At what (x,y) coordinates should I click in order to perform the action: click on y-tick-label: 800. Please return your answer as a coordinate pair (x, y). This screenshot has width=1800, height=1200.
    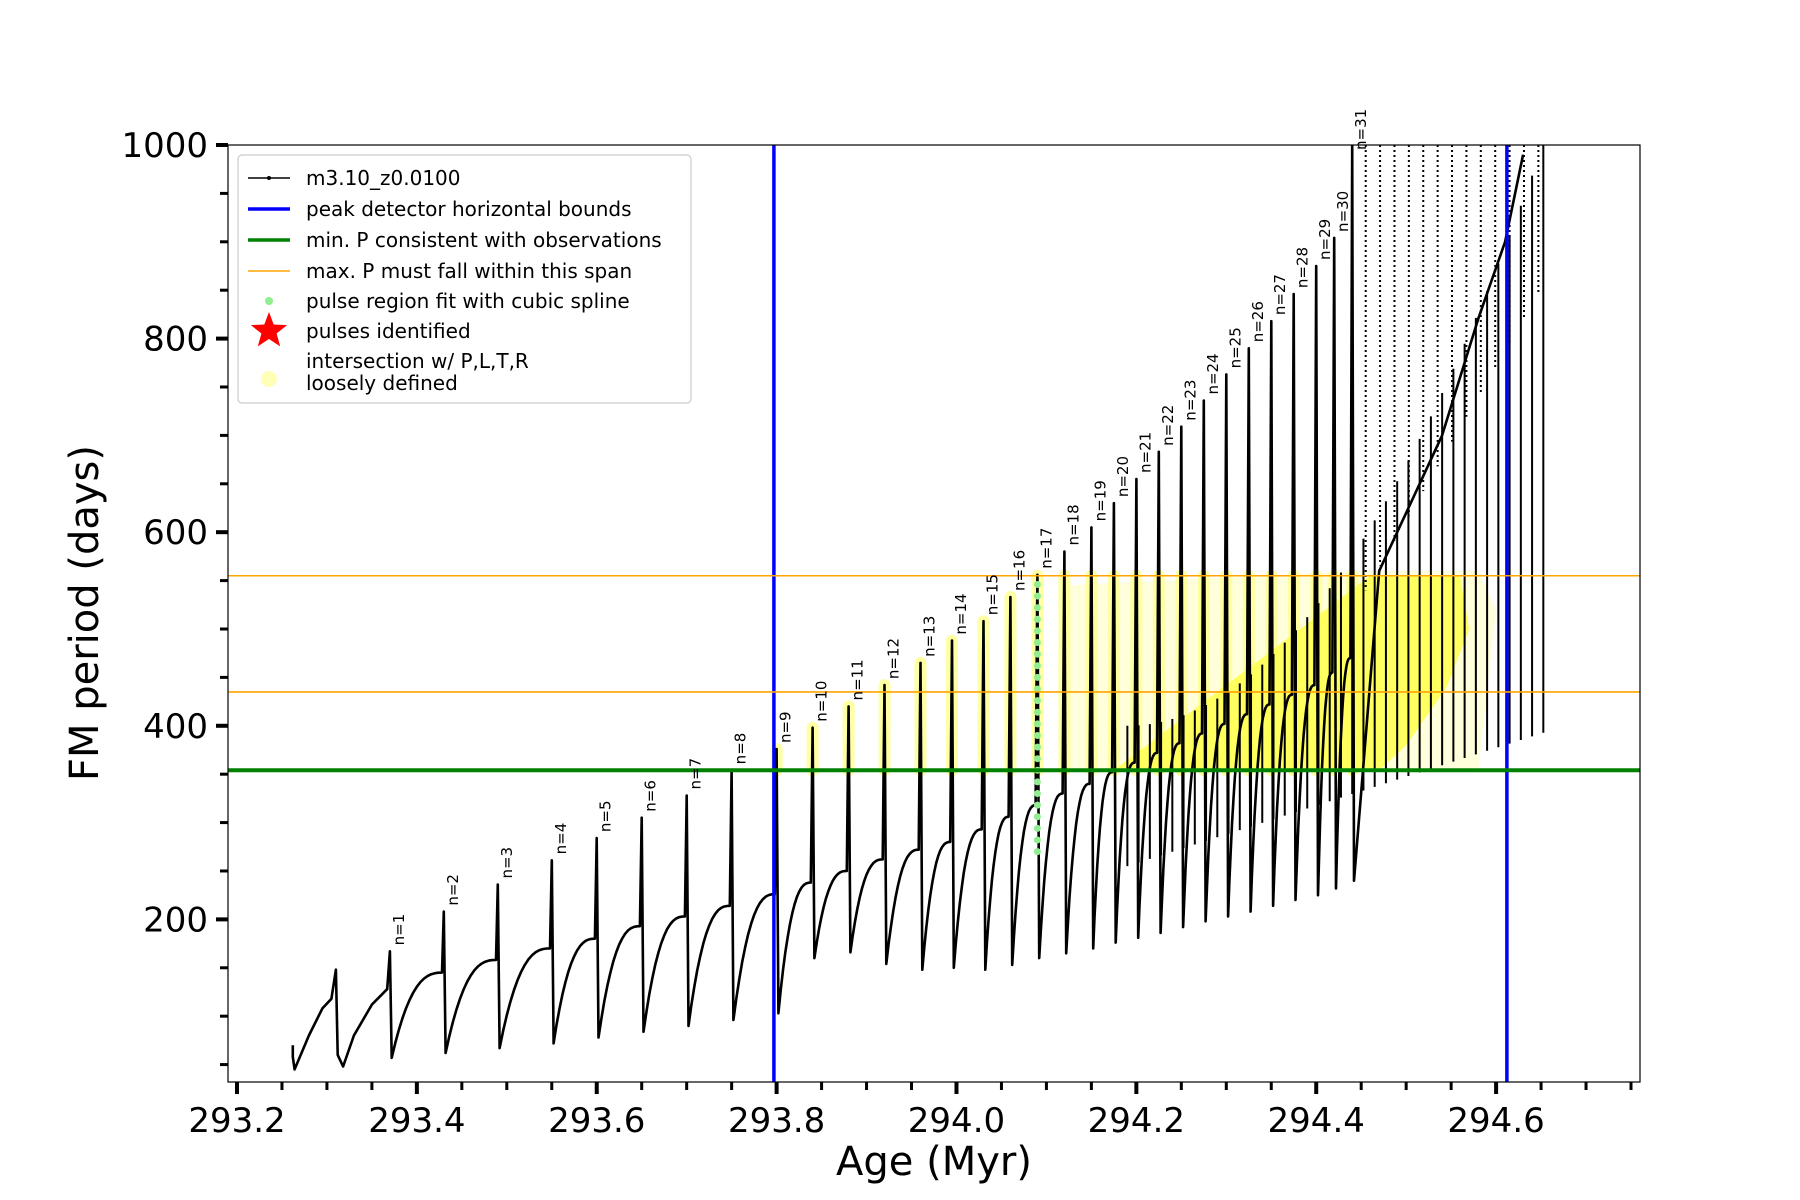
    Looking at the image, I should click on (175, 340).